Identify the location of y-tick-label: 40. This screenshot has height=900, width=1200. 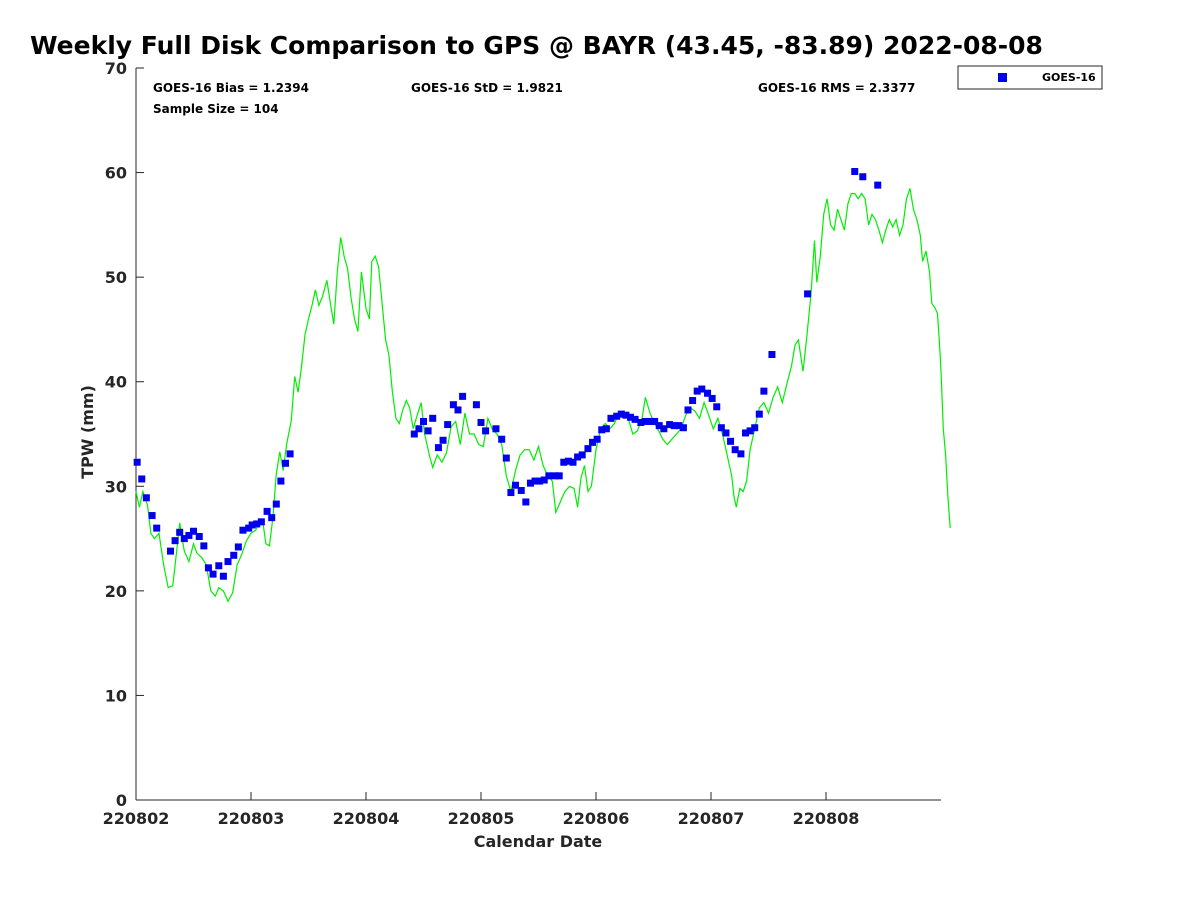
(116, 382).